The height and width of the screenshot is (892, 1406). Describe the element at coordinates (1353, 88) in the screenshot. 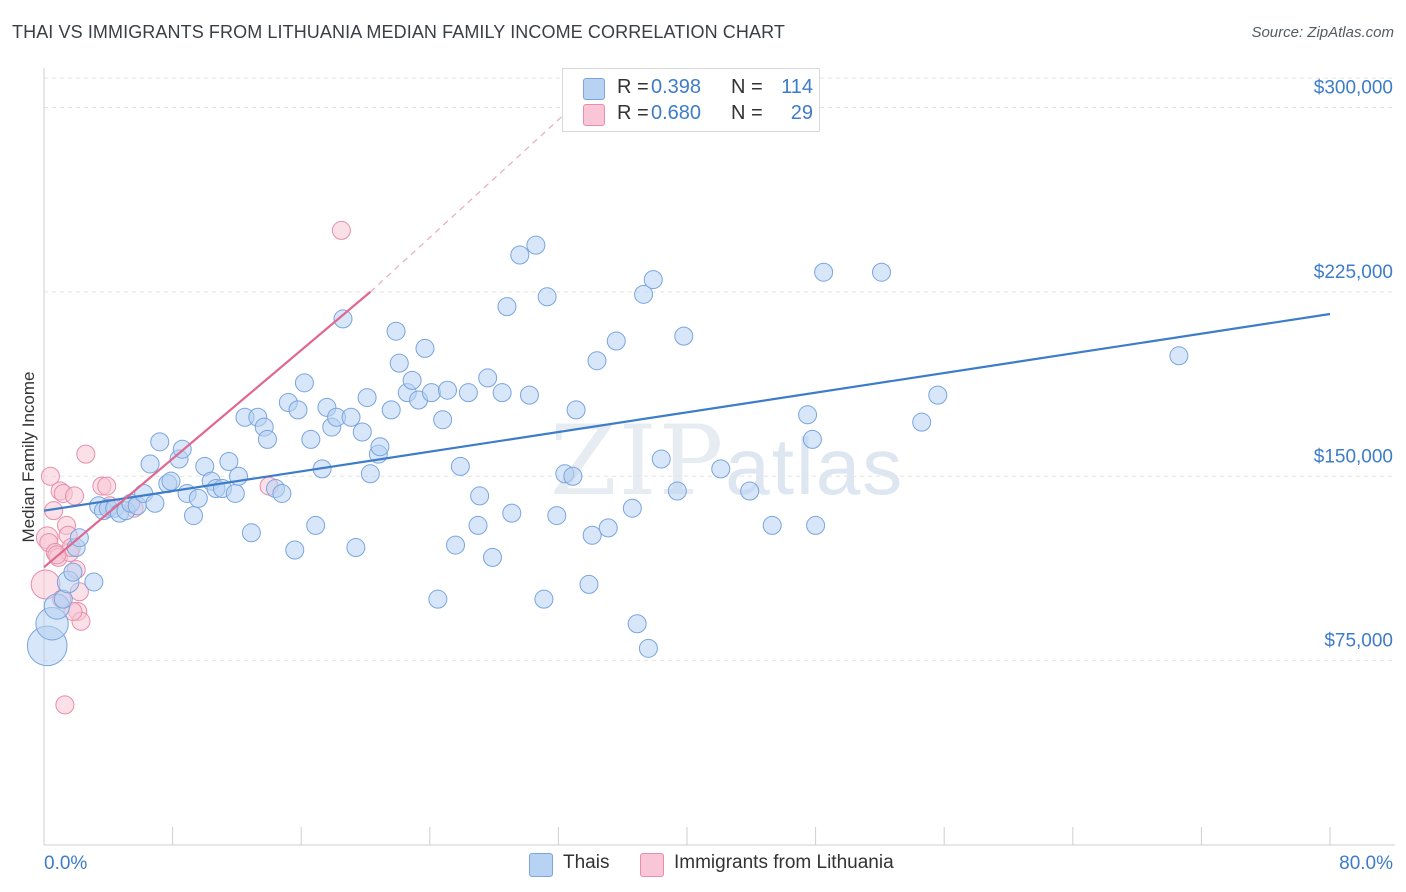

I see `y-tick-label: $300,000` at that location.